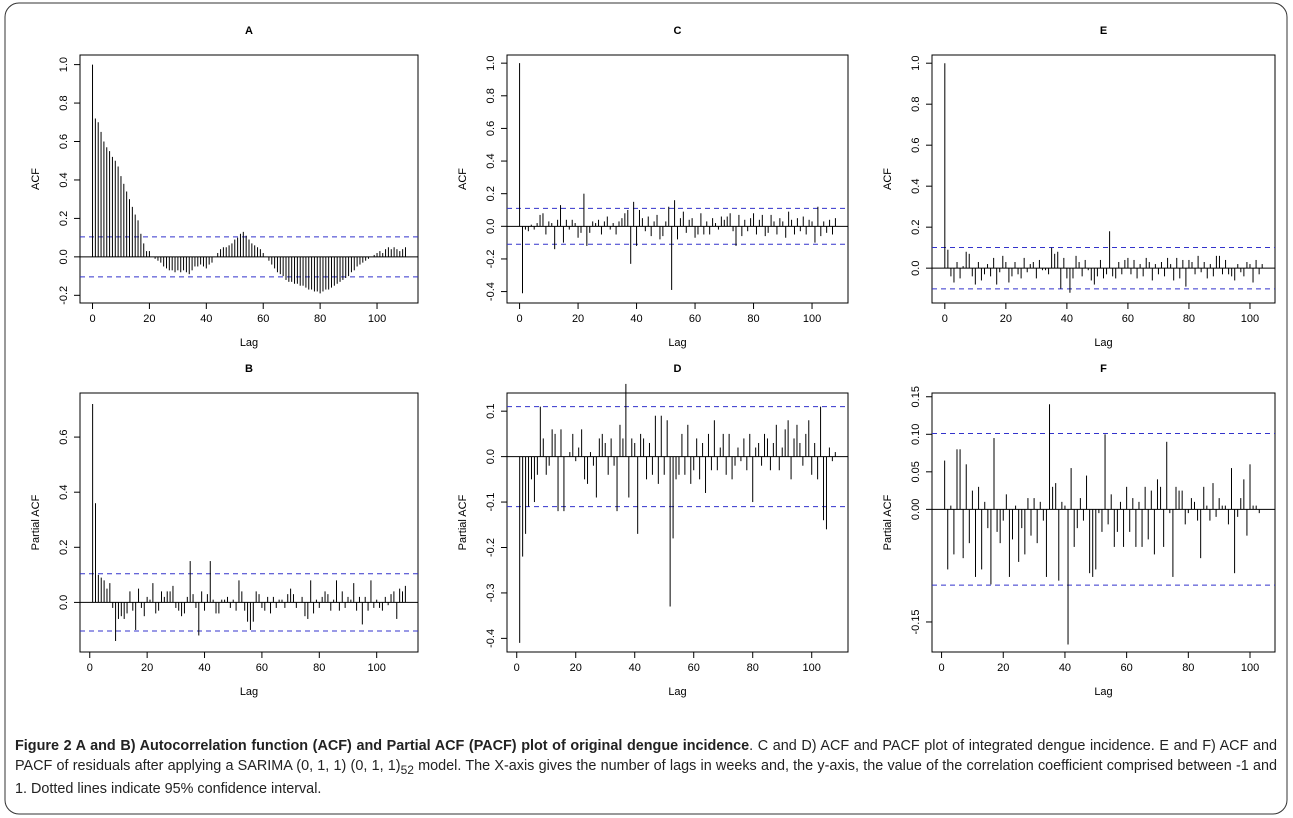 This screenshot has width=1293, height=818. Describe the element at coordinates (678, 369) in the screenshot. I see `panel-title: D` at that location.